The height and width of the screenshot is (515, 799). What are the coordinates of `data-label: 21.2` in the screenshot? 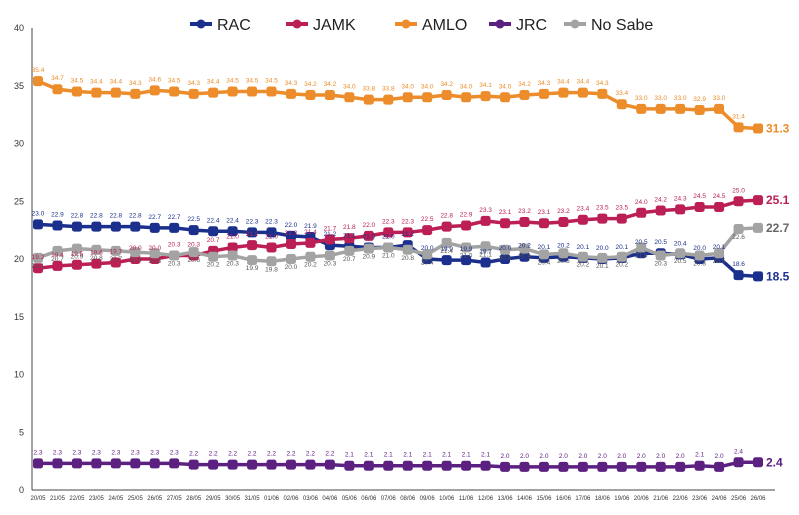 It's located at (252, 234).